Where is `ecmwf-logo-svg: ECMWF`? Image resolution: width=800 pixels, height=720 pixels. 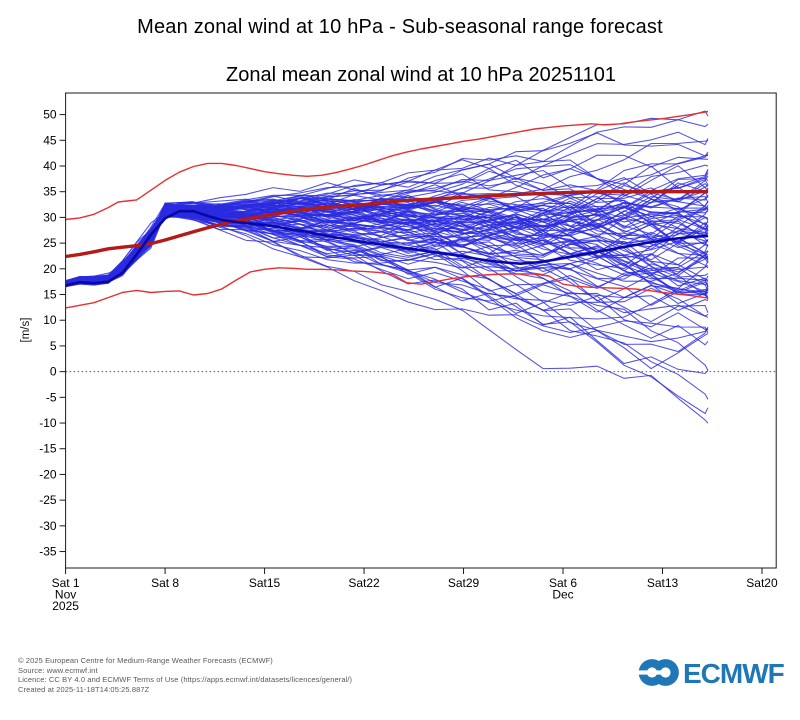 ecmwf-logo-svg: ECMWF is located at coordinates (711, 673).